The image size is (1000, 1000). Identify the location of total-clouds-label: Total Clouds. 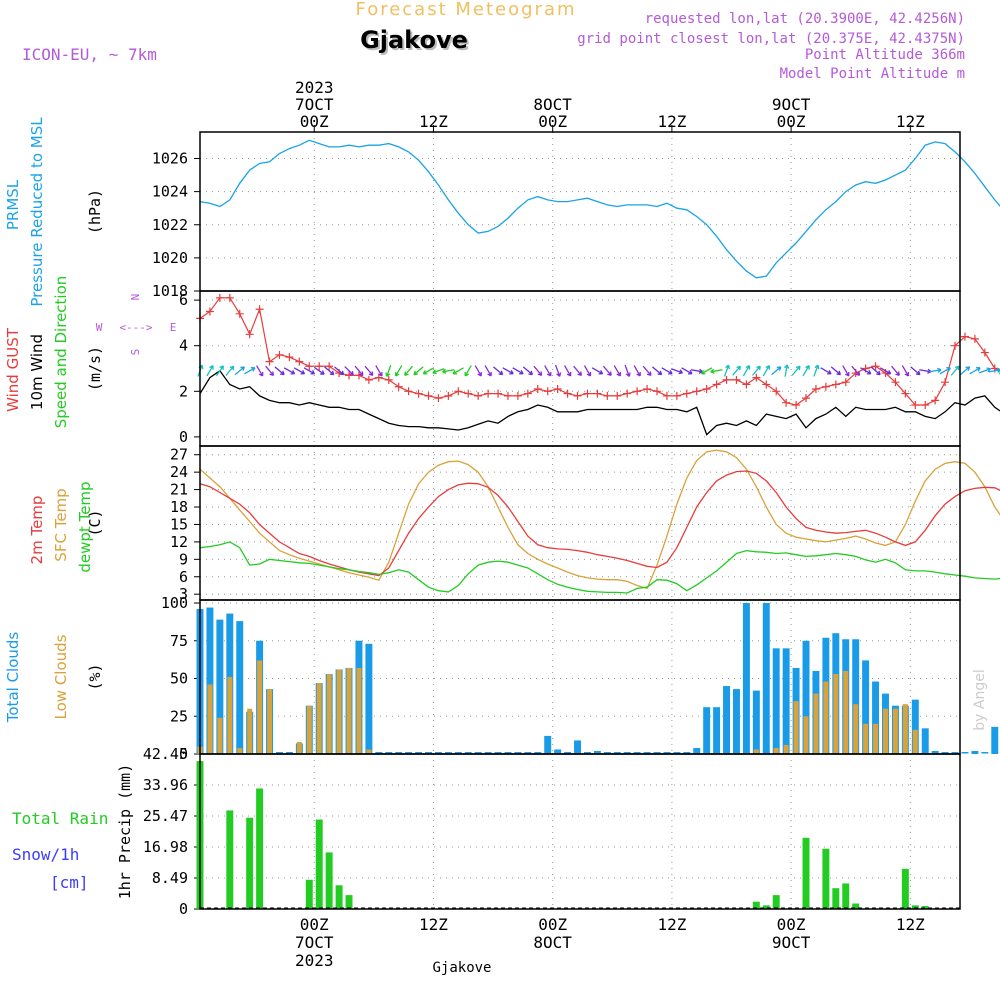
(13, 678).